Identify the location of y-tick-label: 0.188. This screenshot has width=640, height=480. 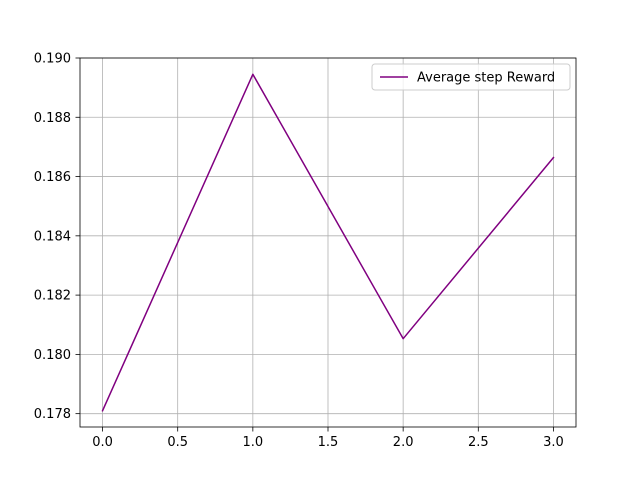
(52, 118).